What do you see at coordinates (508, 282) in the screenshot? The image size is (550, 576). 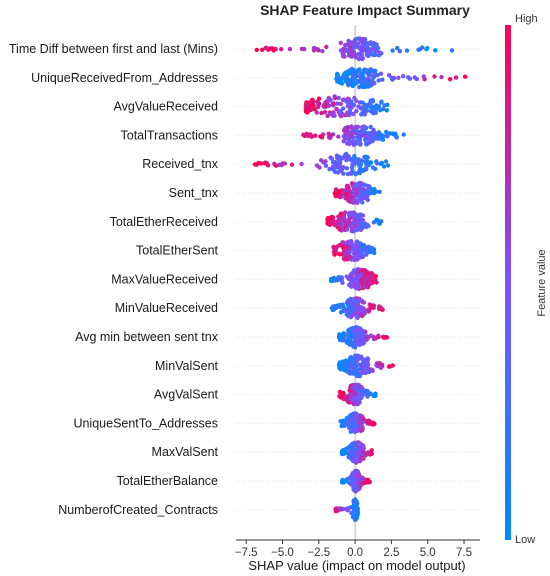 I see `colorbar-gradient` at bounding box center [508, 282].